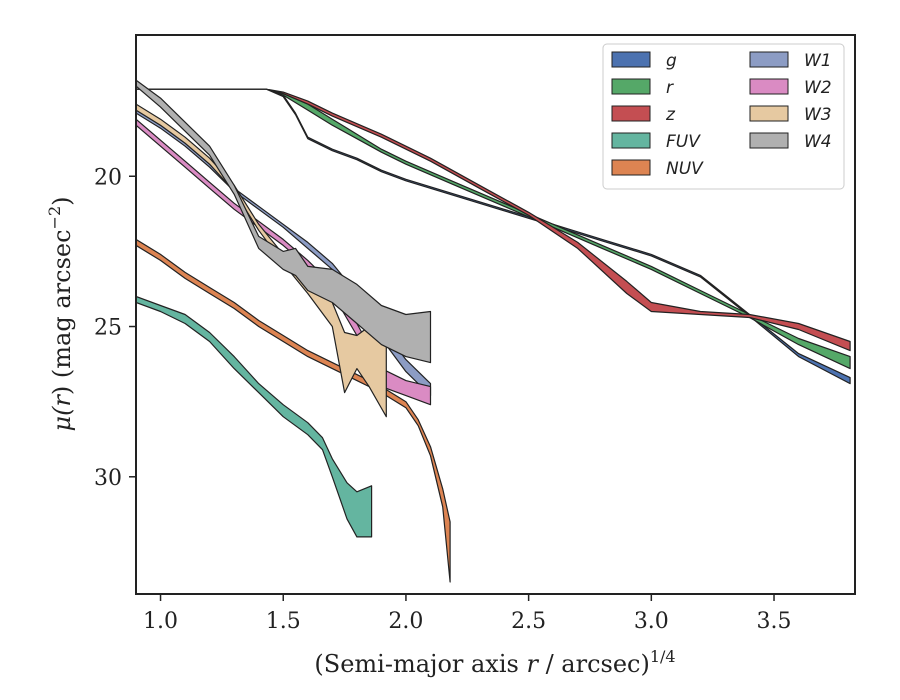  I want to click on legend-swatch-g, so click(631, 59).